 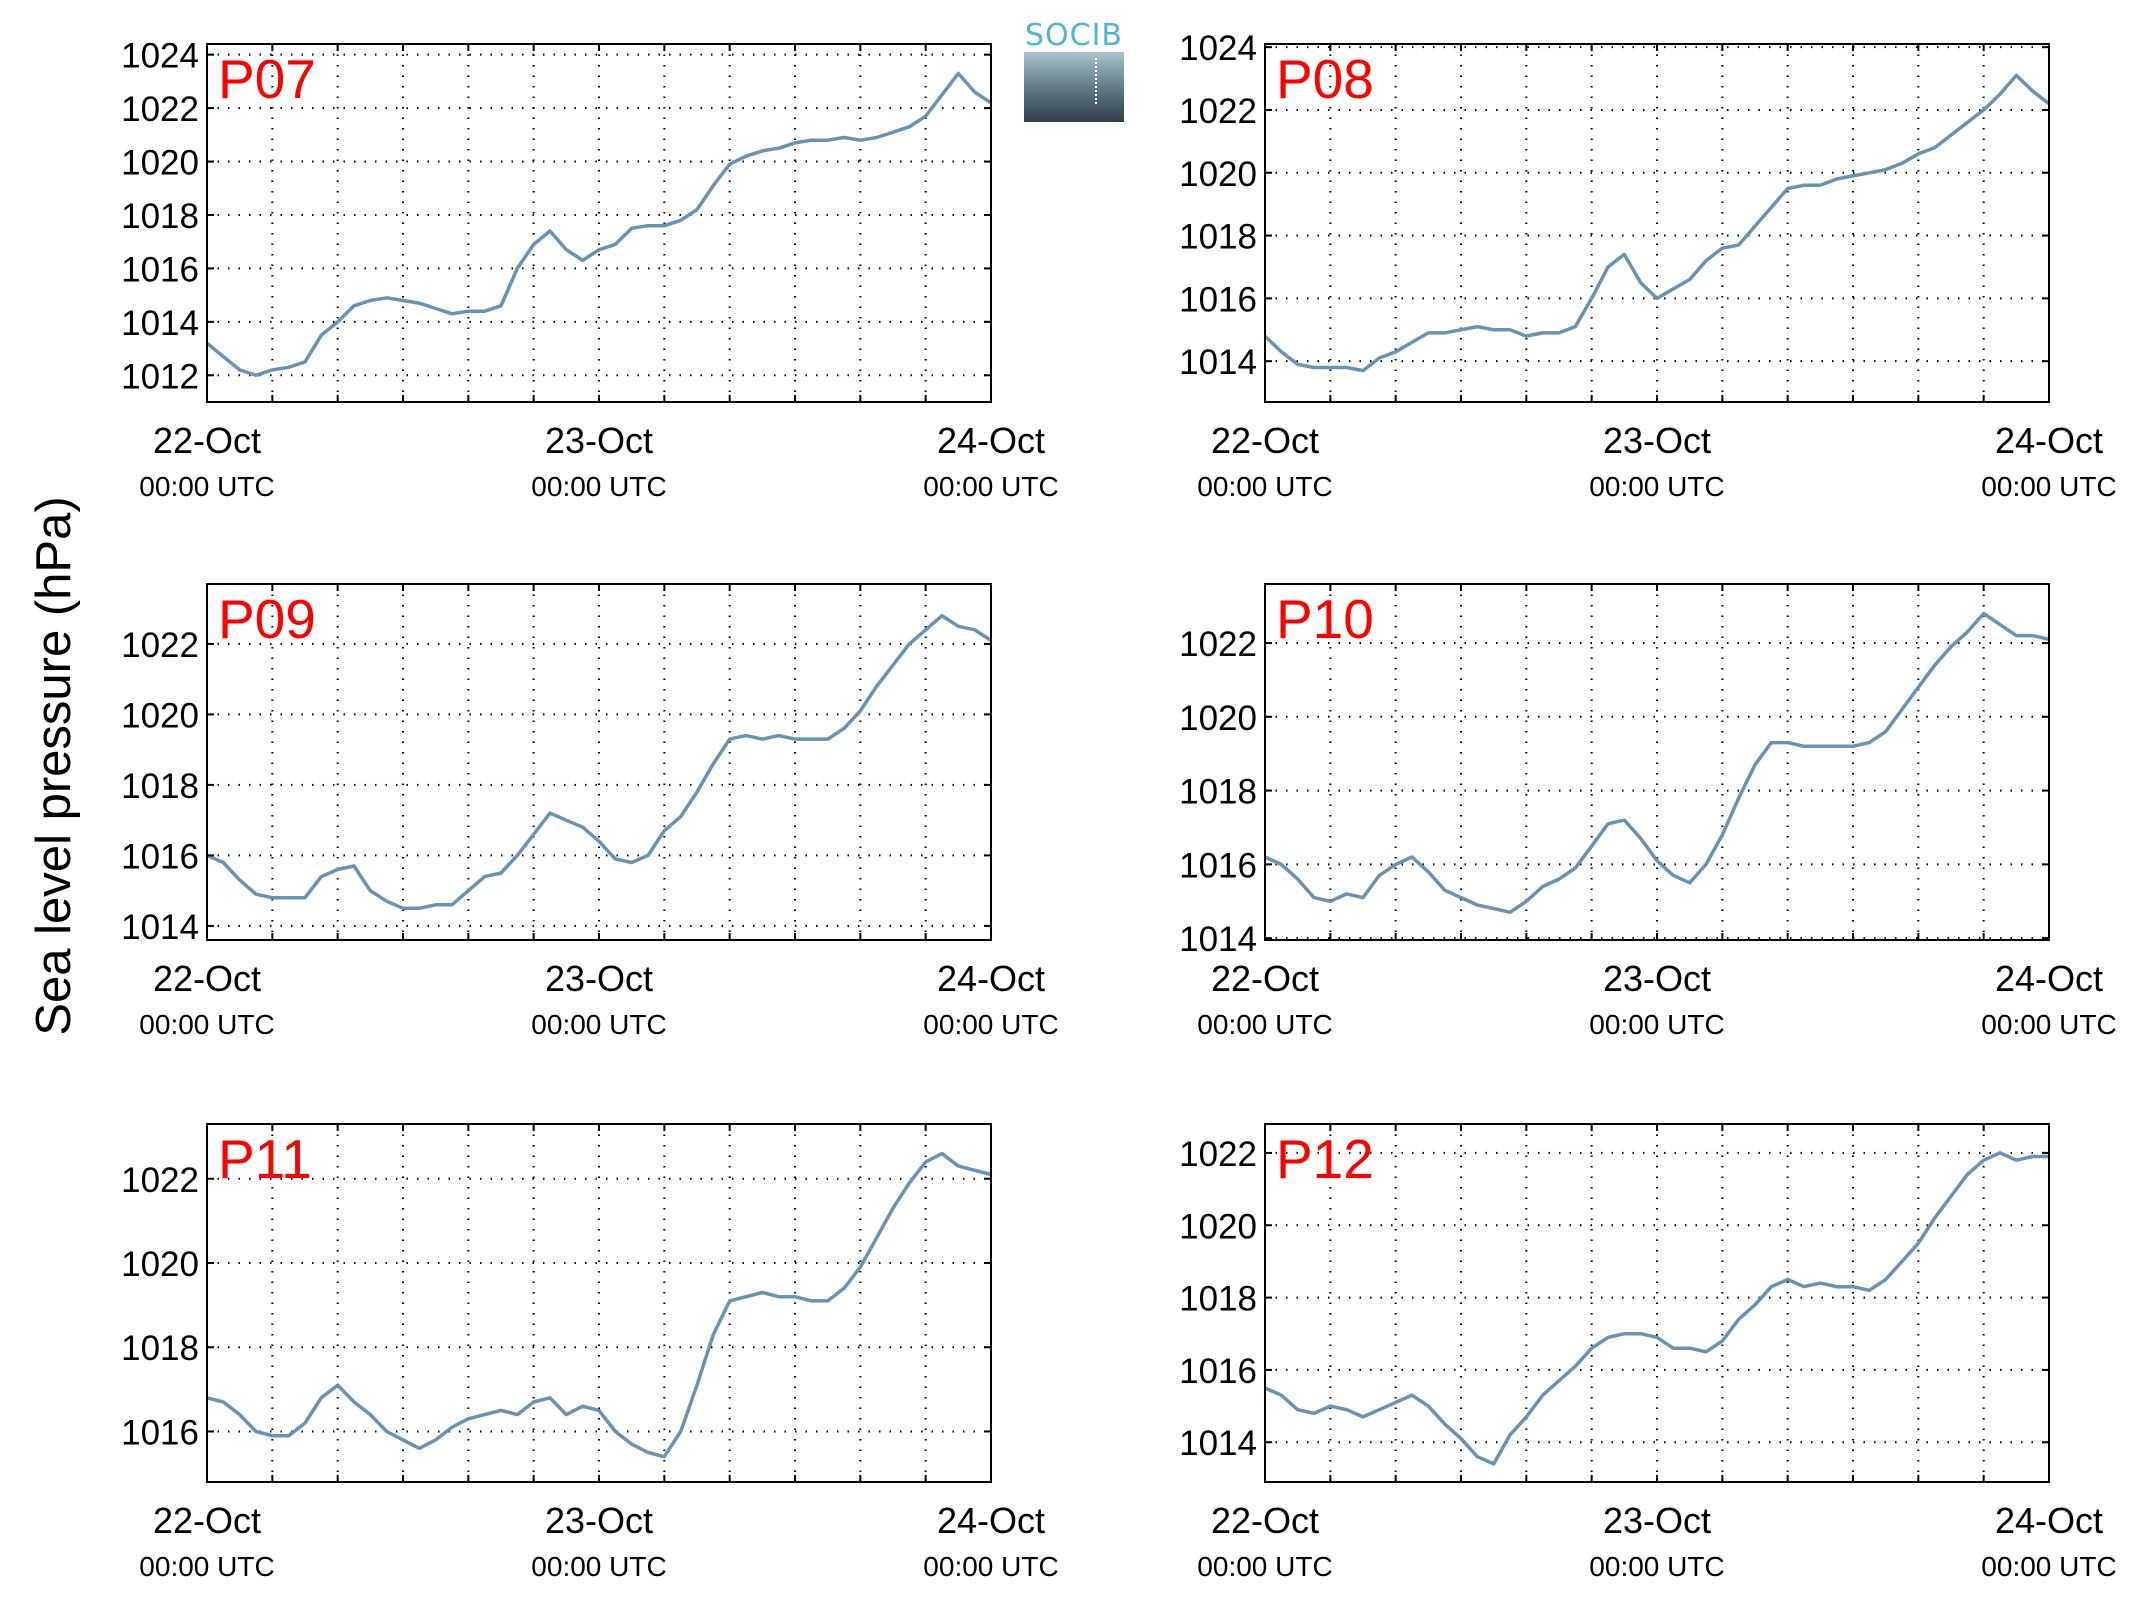 What do you see at coordinates (599, 762) in the screenshot?
I see `series-line-p09` at bounding box center [599, 762].